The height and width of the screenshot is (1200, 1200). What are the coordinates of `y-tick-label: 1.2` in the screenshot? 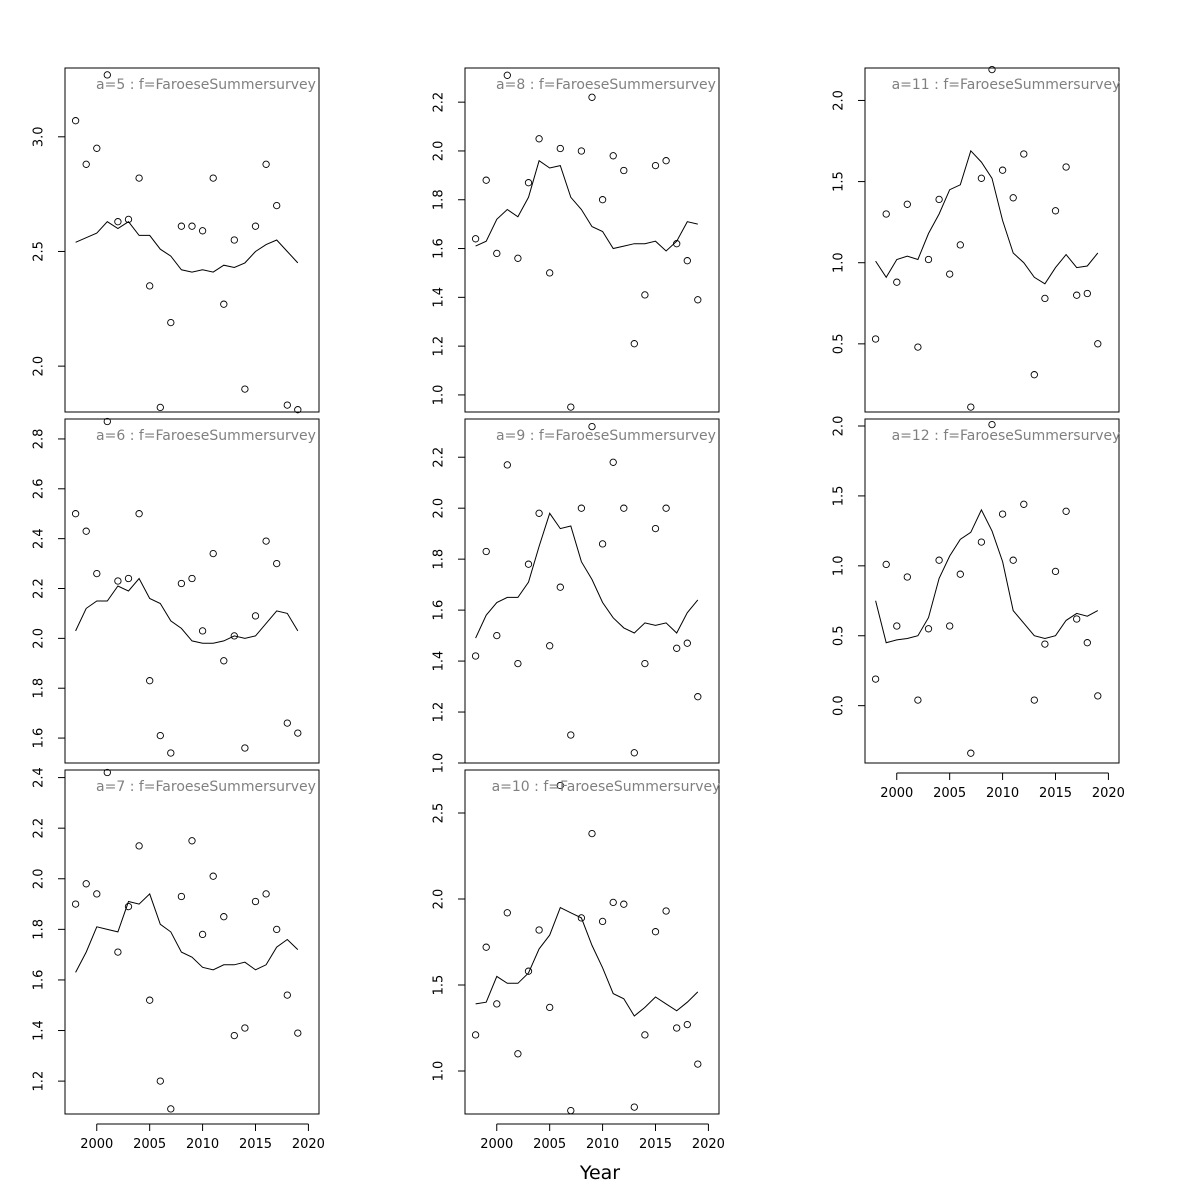 It's located at (439, 712).